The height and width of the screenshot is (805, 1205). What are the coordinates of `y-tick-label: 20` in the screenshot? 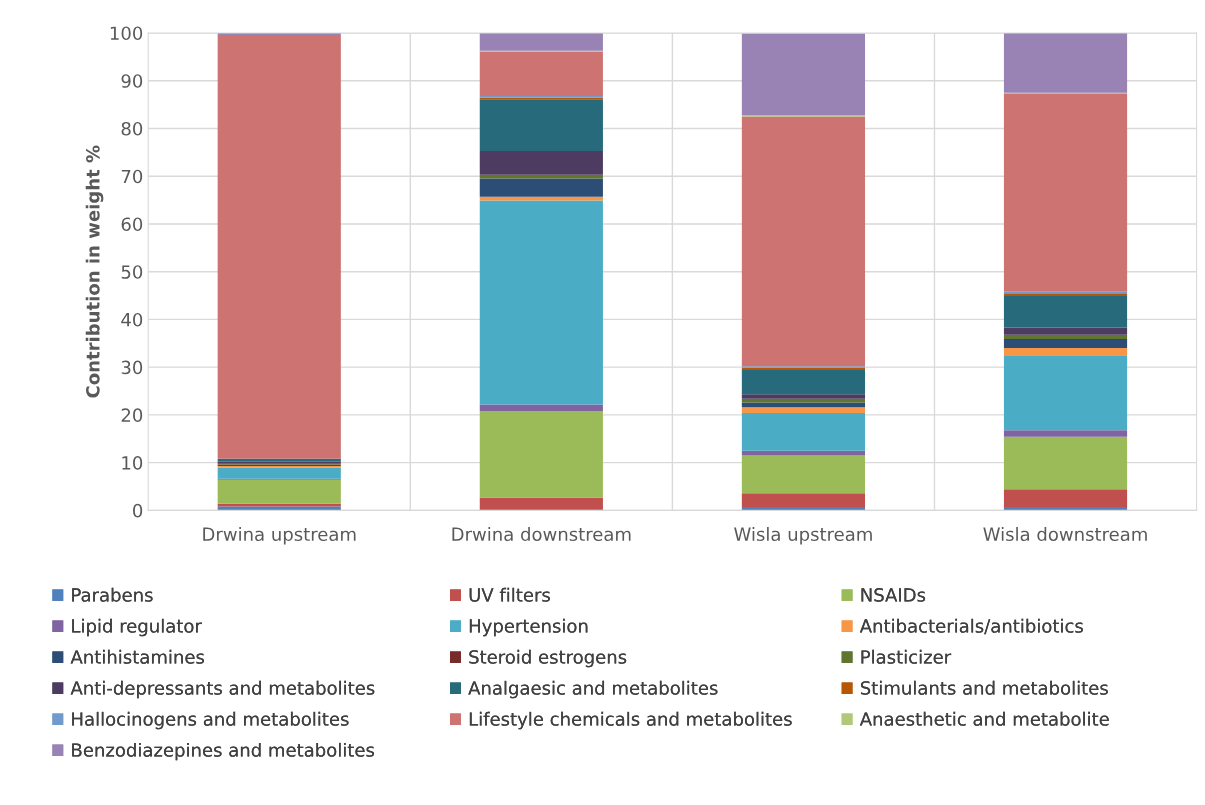 It's located at (132, 415).